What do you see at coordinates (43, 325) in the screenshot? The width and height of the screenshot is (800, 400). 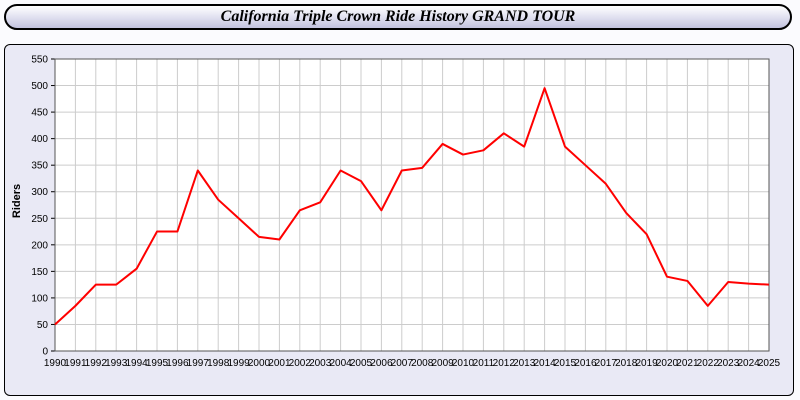 I see `y-tick-label: 50` at bounding box center [43, 325].